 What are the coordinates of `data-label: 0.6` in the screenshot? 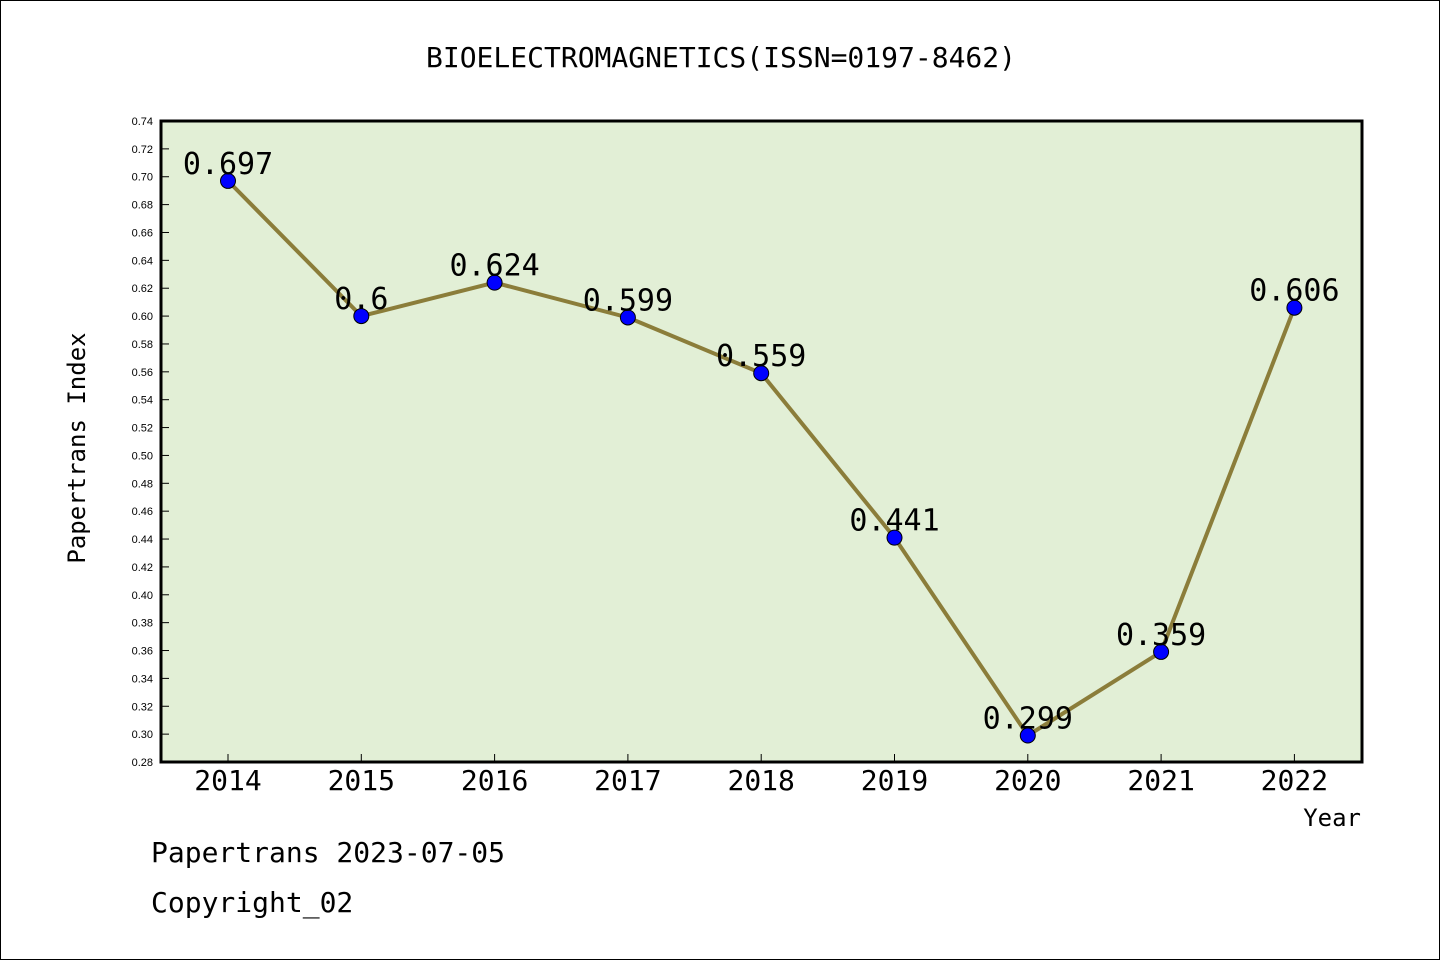 It's located at (361, 299).